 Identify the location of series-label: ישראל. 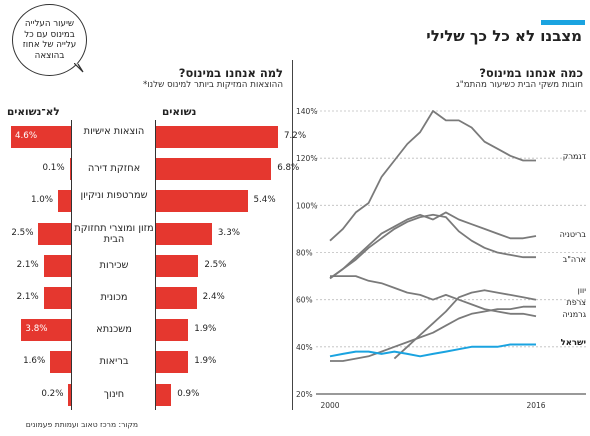
(573, 343).